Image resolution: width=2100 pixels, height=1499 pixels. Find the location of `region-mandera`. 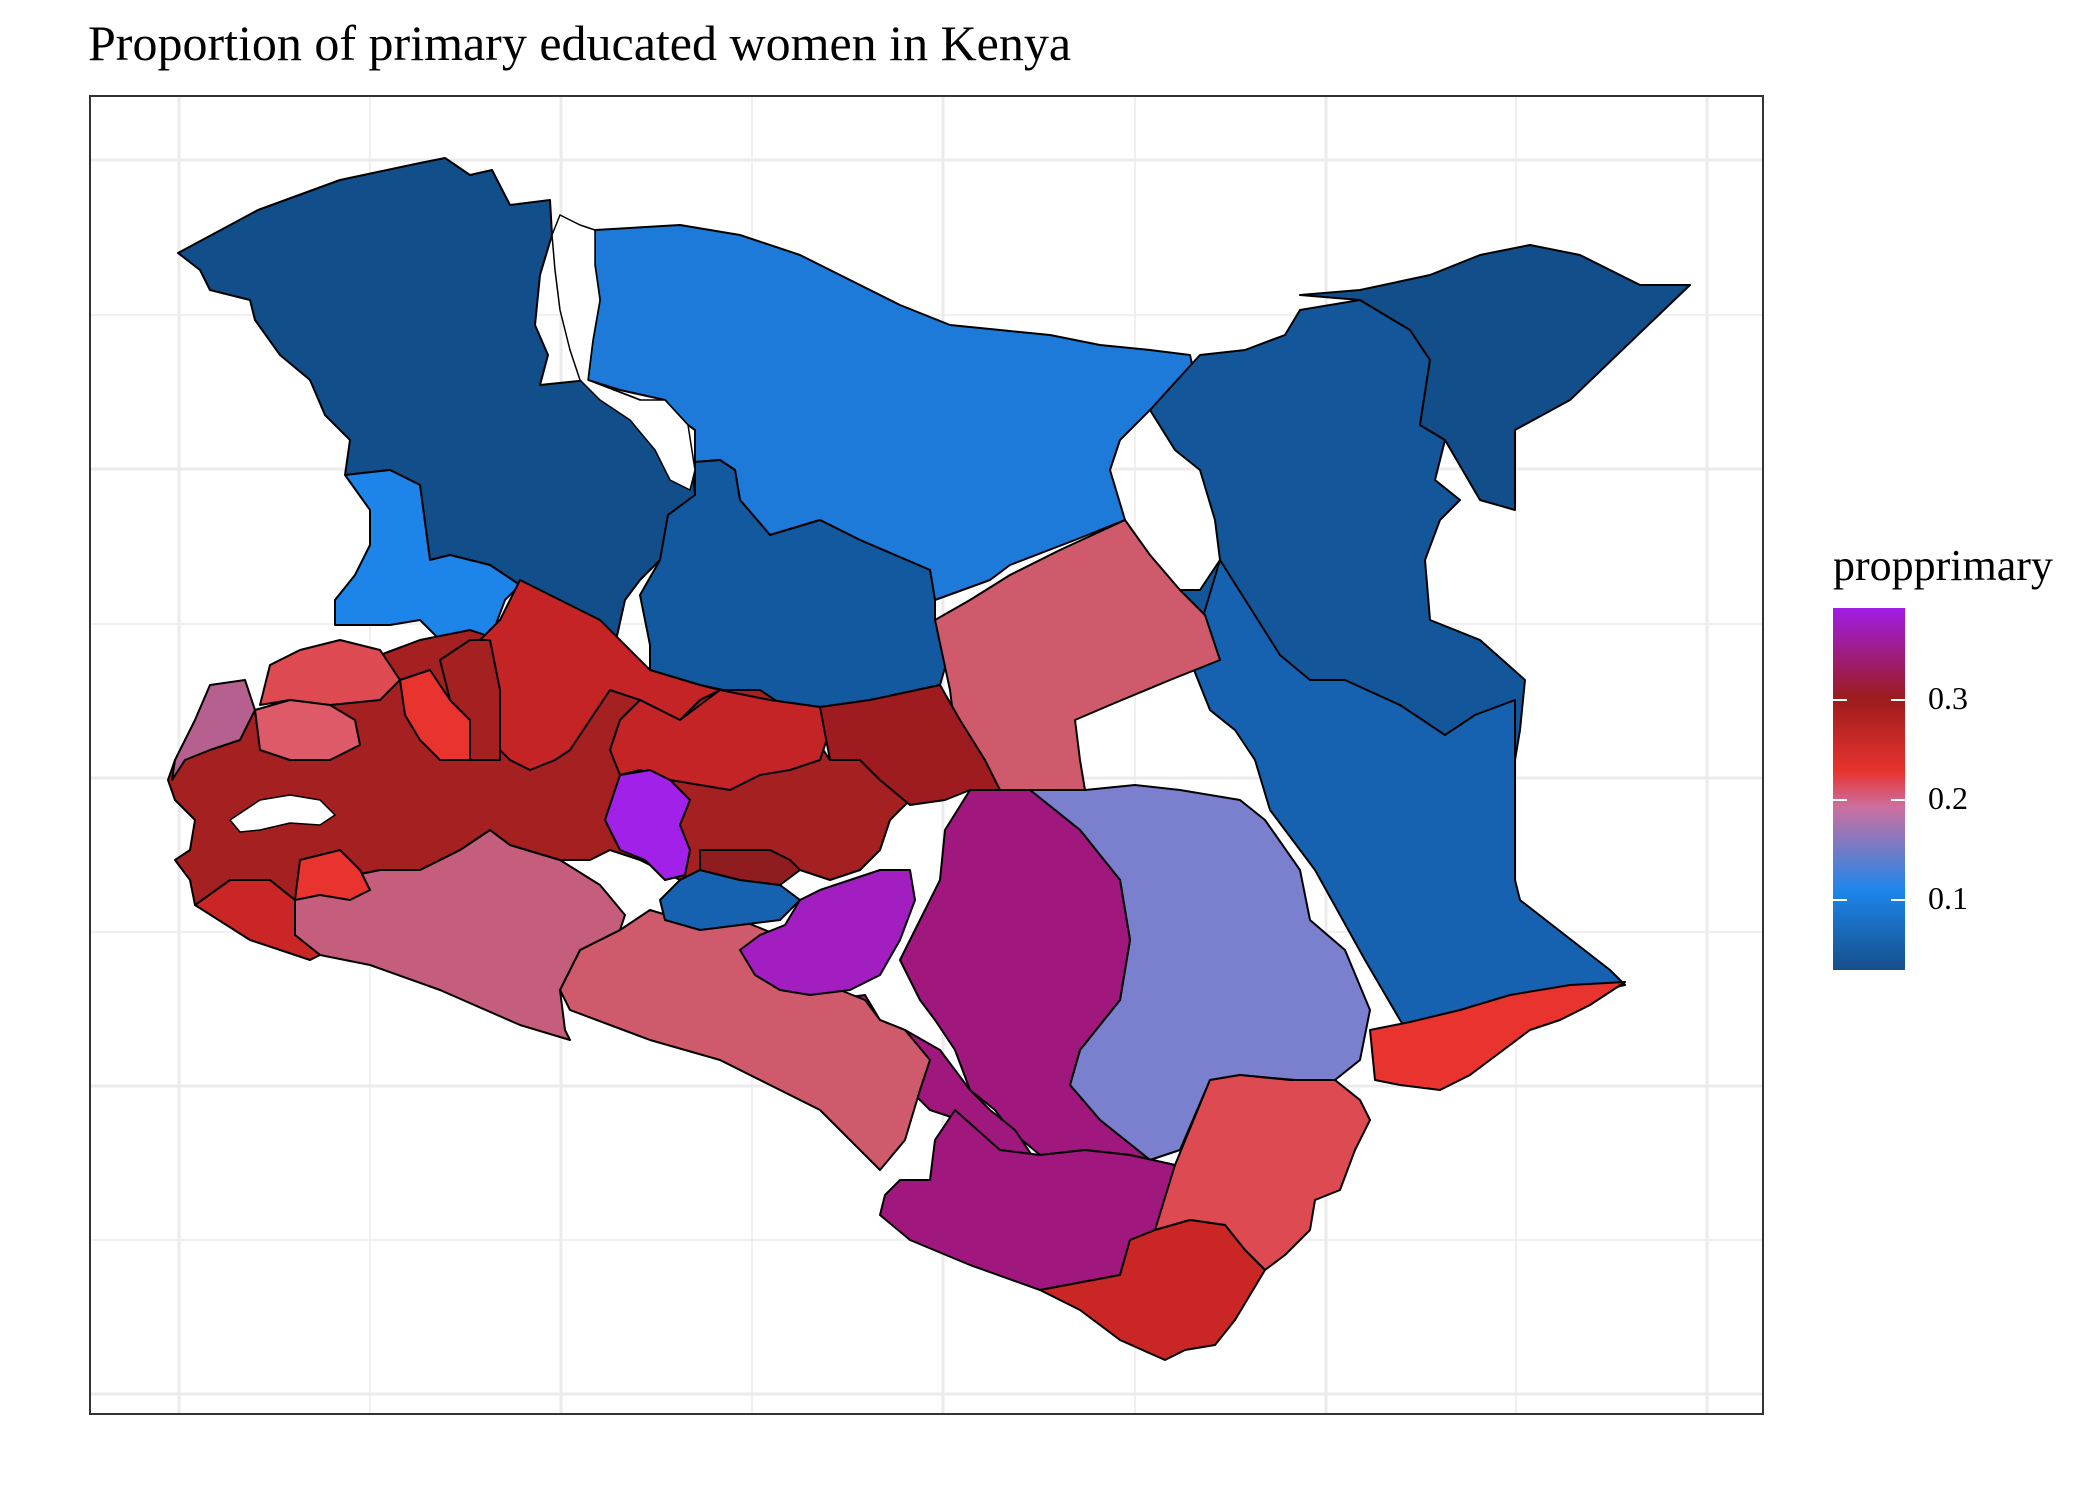

region-mandera is located at coordinates (1495, 377).